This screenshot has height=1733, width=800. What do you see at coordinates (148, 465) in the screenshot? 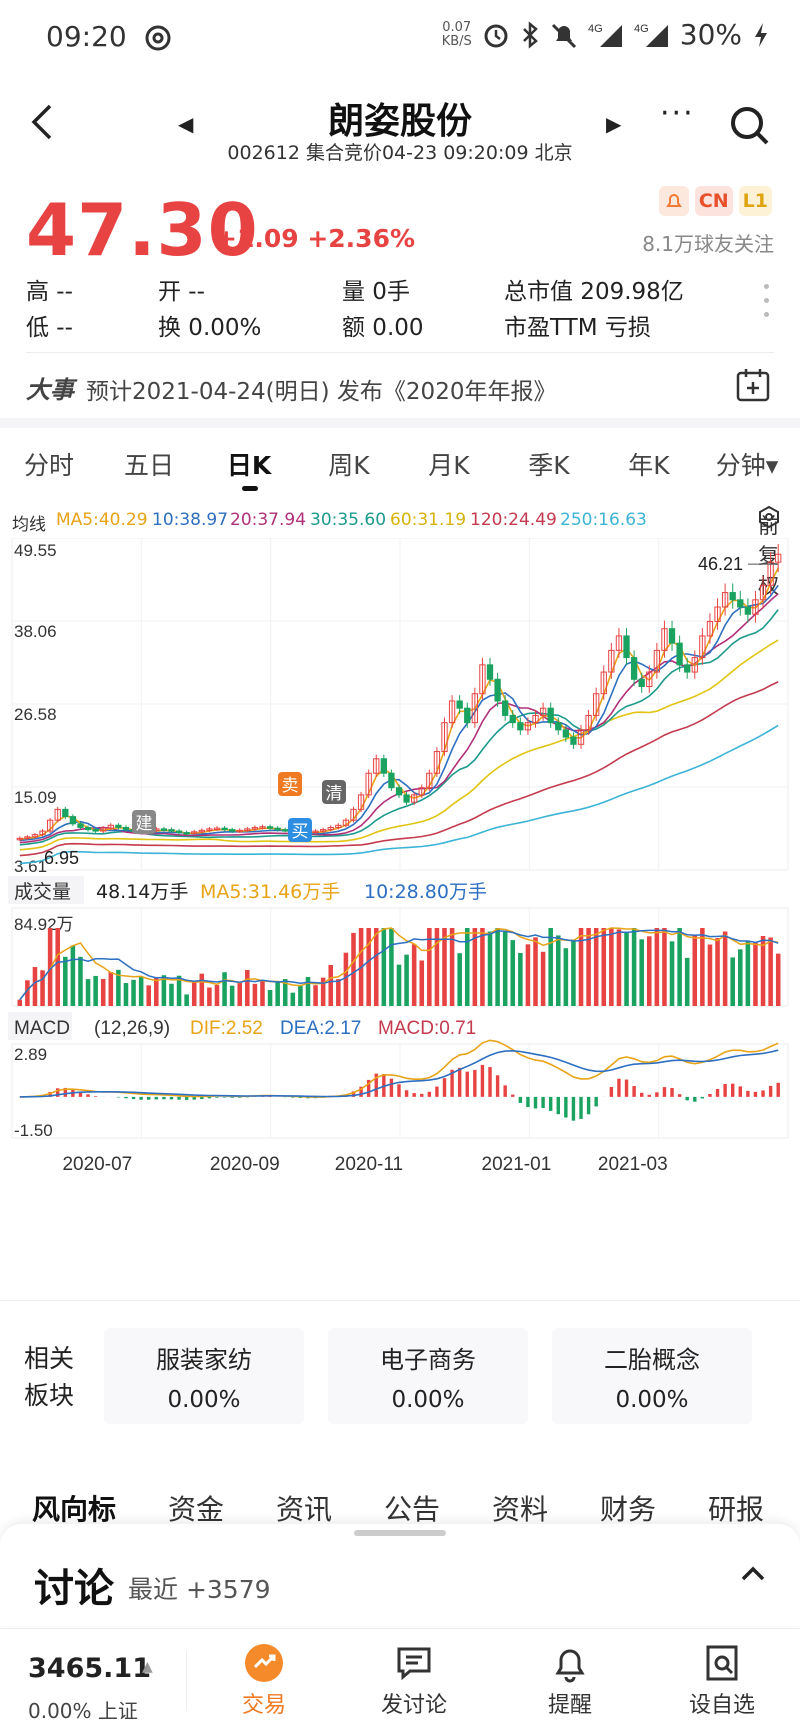
I see `tab-five-day: 五日` at bounding box center [148, 465].